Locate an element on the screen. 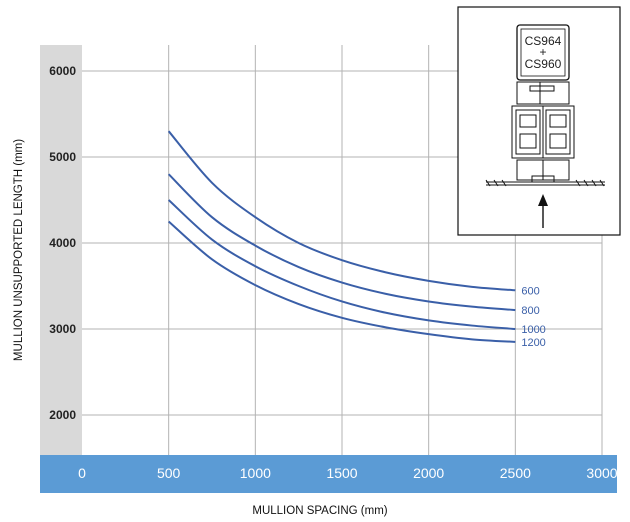 The width and height of the screenshot is (630, 522). x-tick-label: 3000 is located at coordinates (601, 473).